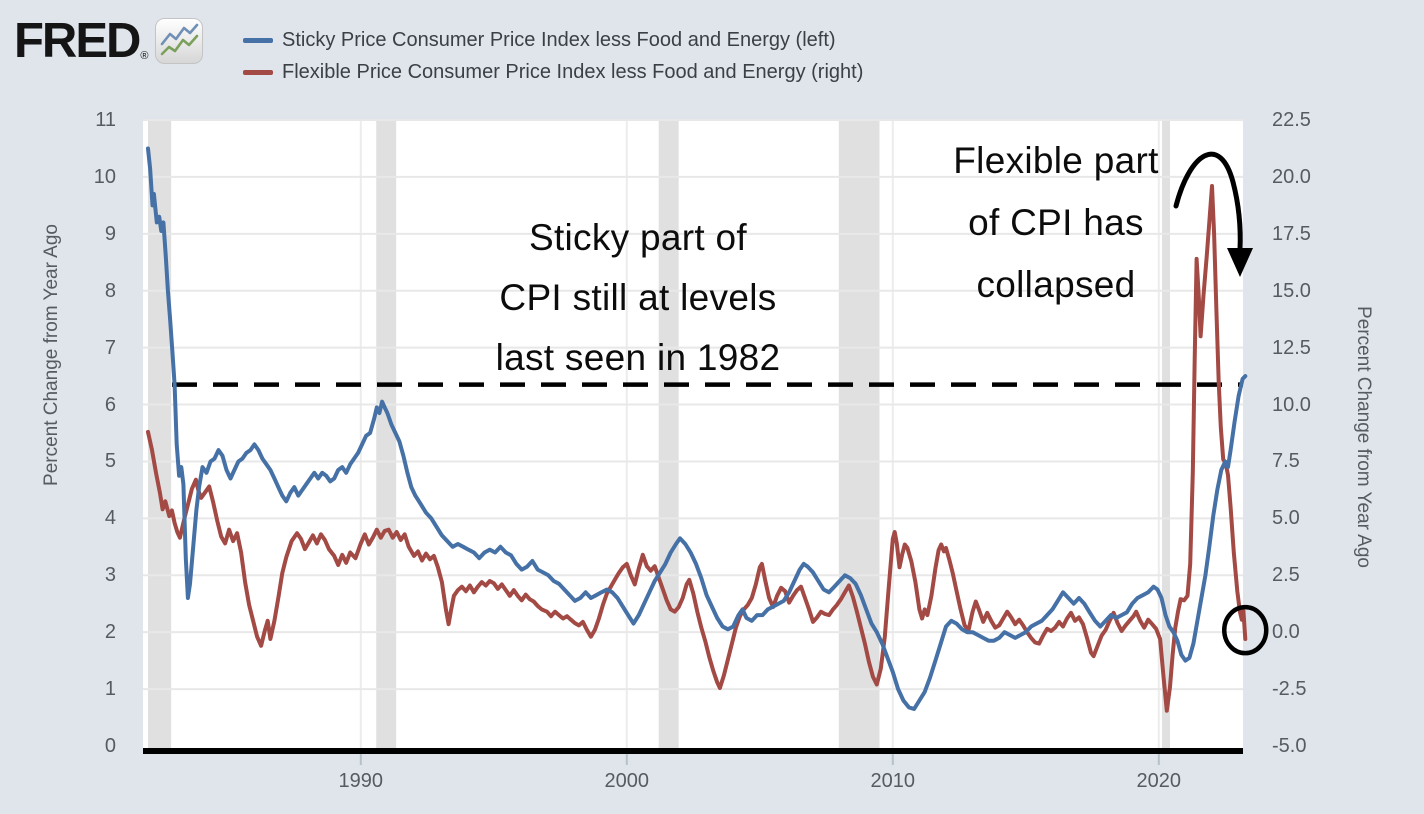 The image size is (1424, 814). I want to click on right-axis-title: Percent Change from Year Ago, so click(1363, 437).